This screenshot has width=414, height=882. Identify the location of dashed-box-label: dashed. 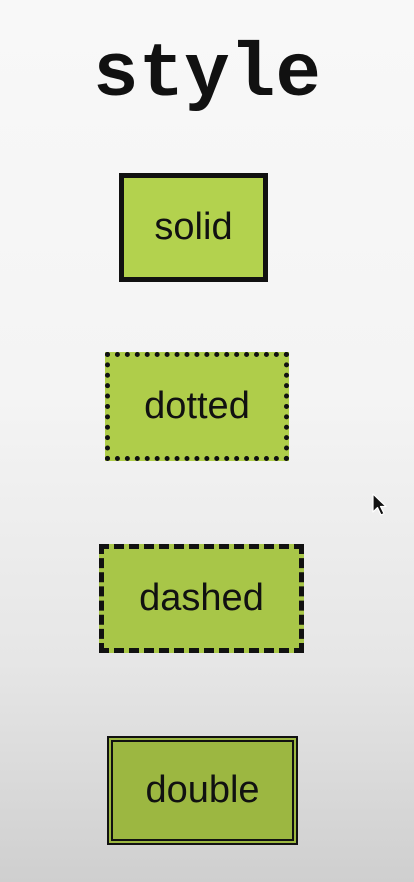
(201, 598).